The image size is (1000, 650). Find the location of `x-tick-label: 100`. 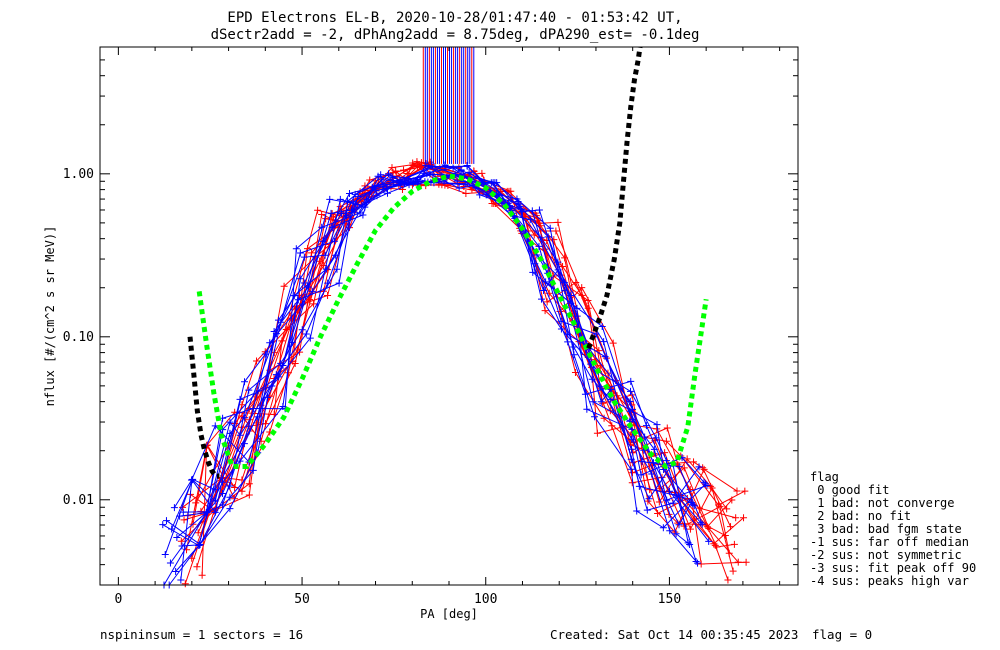

x-tick-label: 100 is located at coordinates (485, 599).